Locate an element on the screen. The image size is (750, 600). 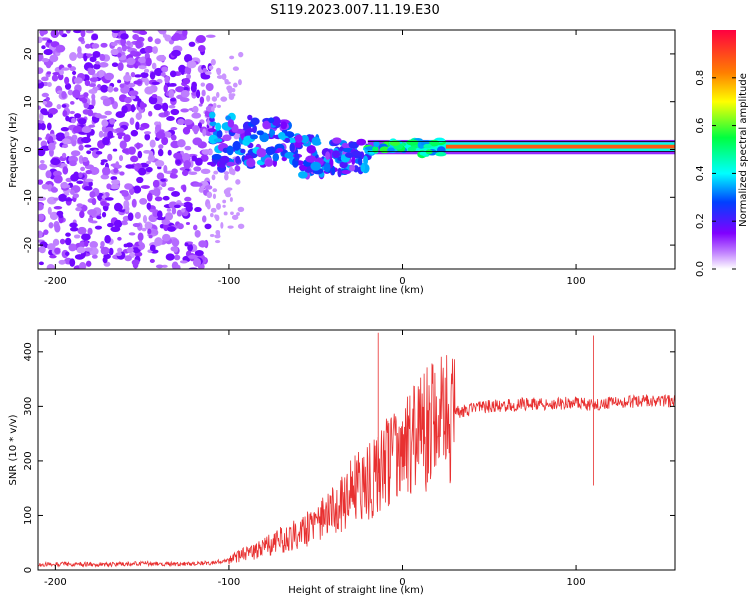
colorbar-ticks: 0.0 0.2 0.4 0.6 0.8 is located at coordinates (715, 173).